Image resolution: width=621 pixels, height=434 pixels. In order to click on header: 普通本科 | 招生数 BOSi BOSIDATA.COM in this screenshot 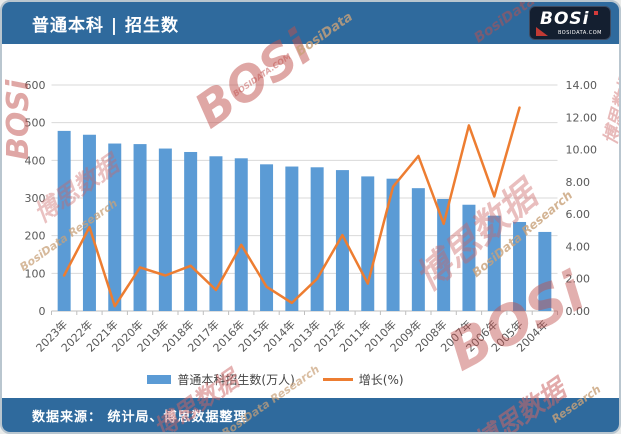, I will do `click(310, 23)`.